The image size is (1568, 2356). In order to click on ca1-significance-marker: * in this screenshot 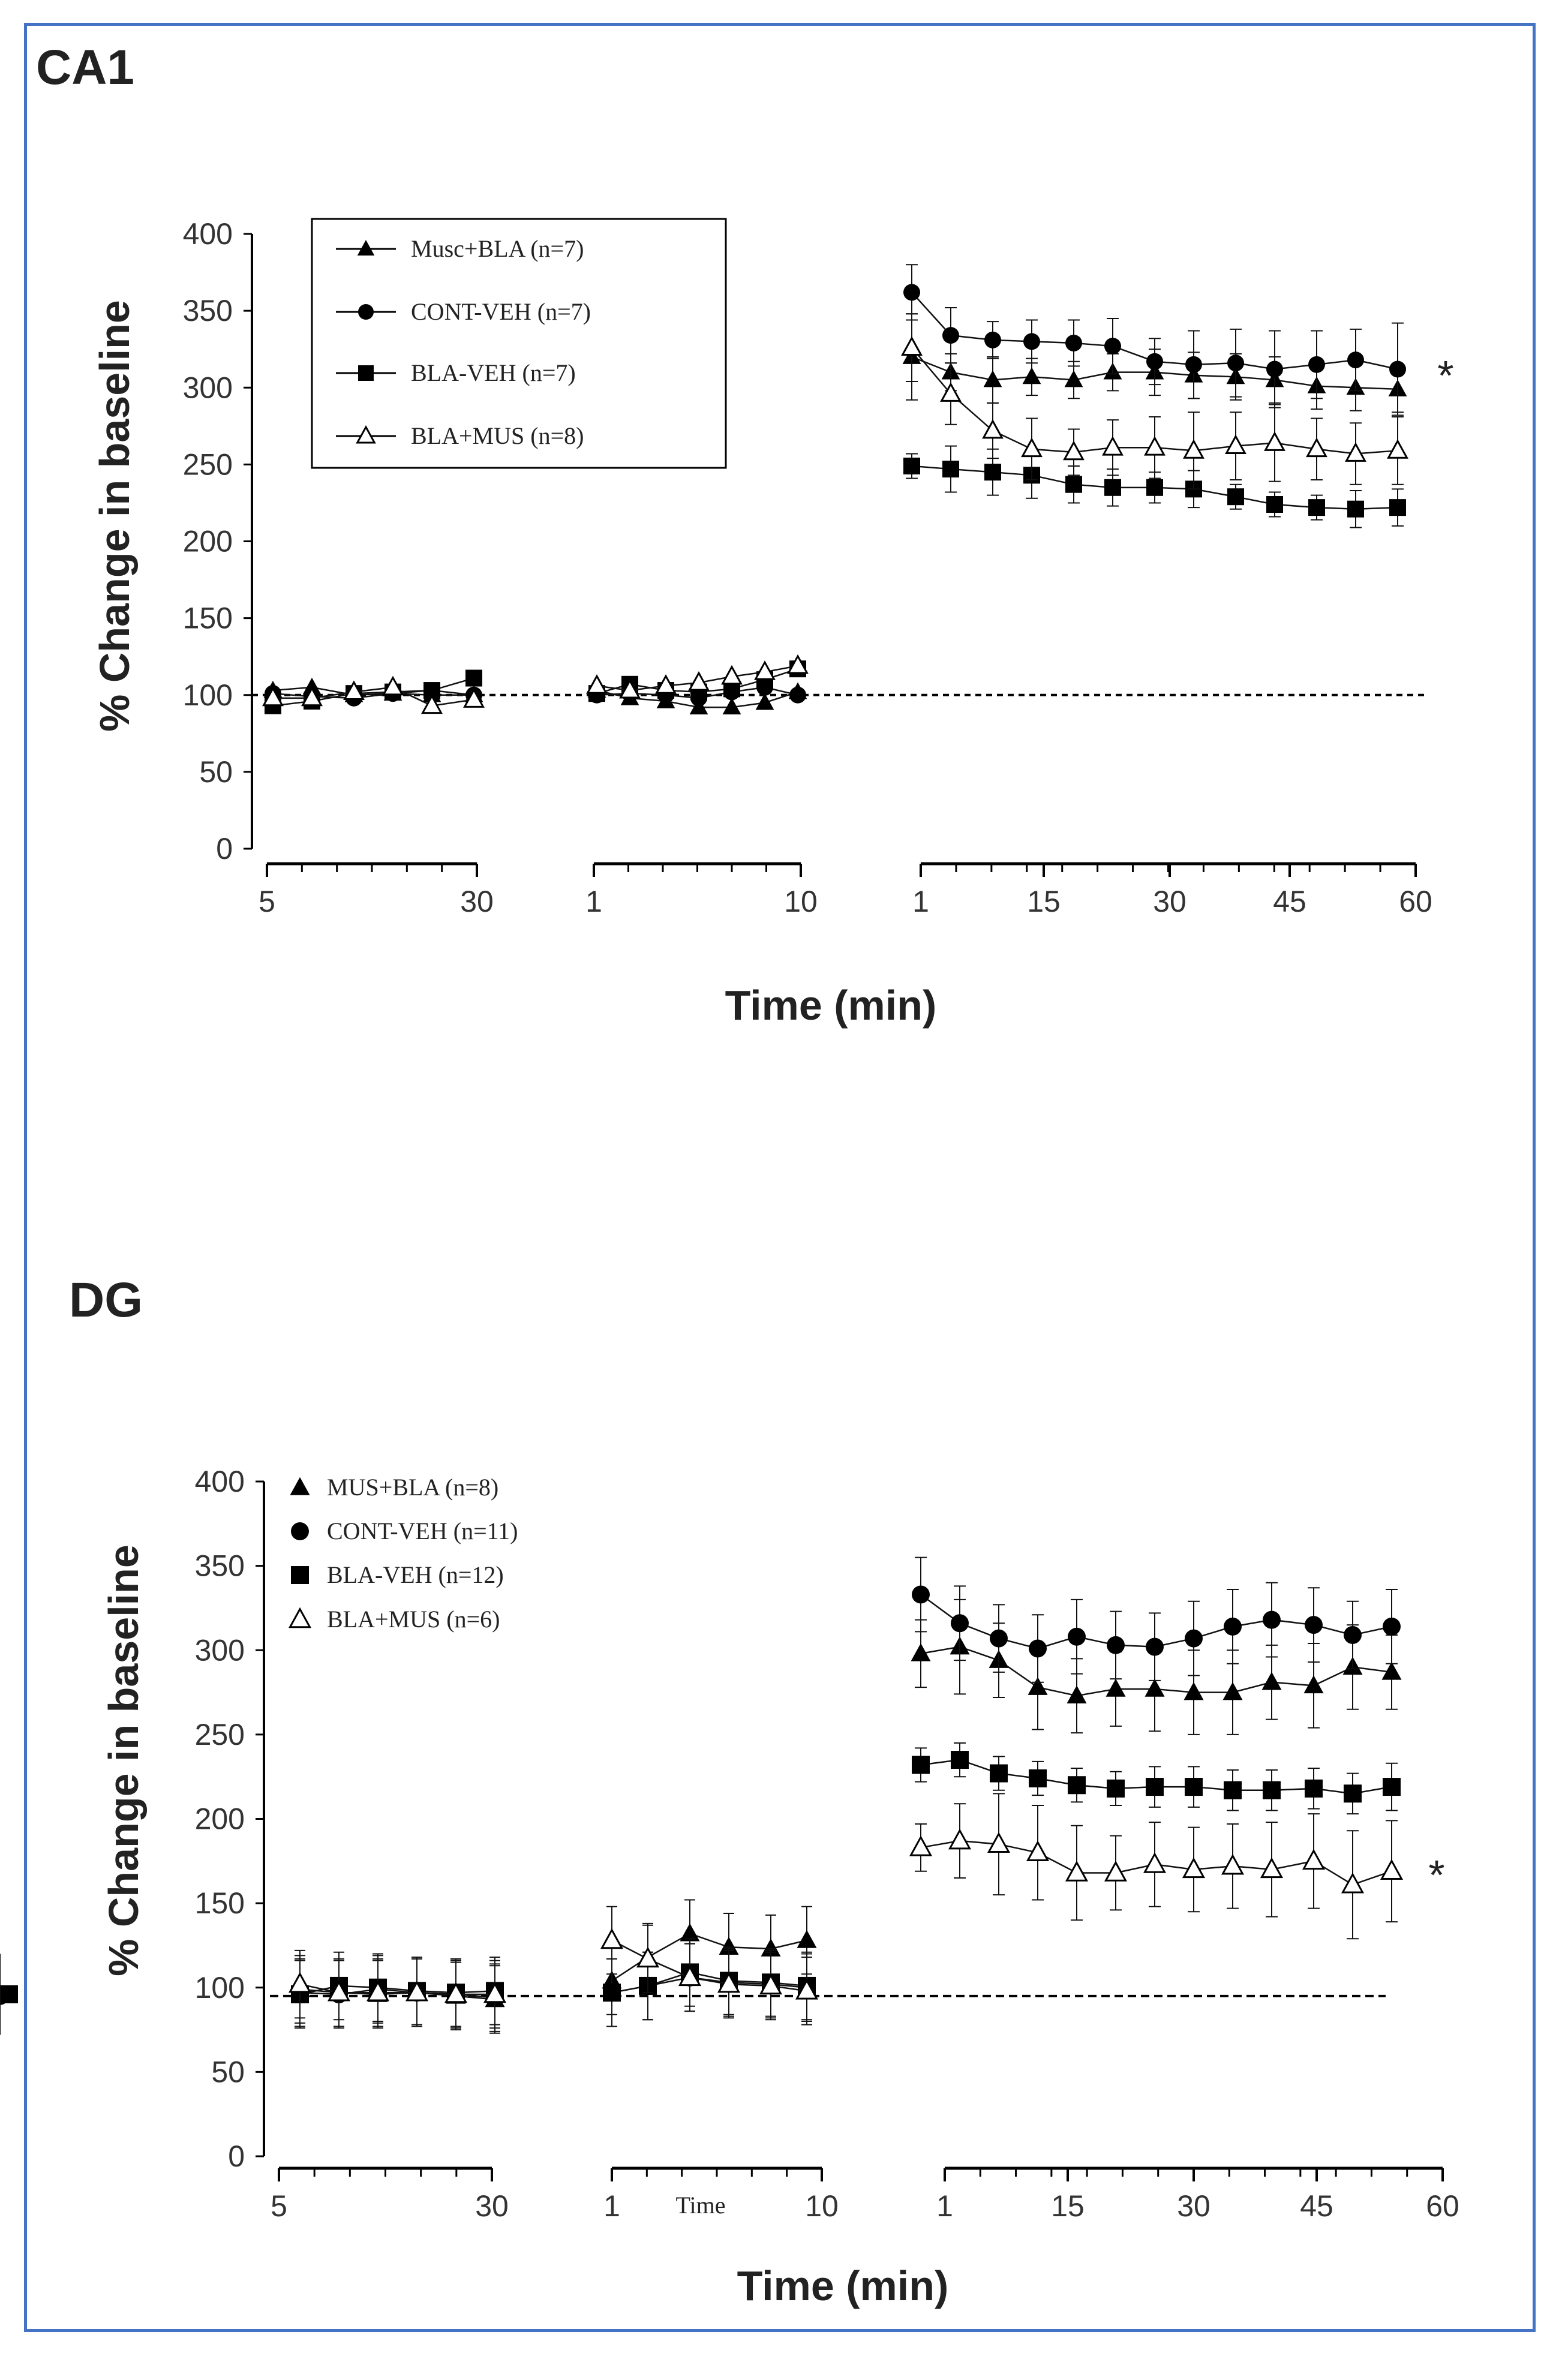, I will do `click(1445, 375)`.